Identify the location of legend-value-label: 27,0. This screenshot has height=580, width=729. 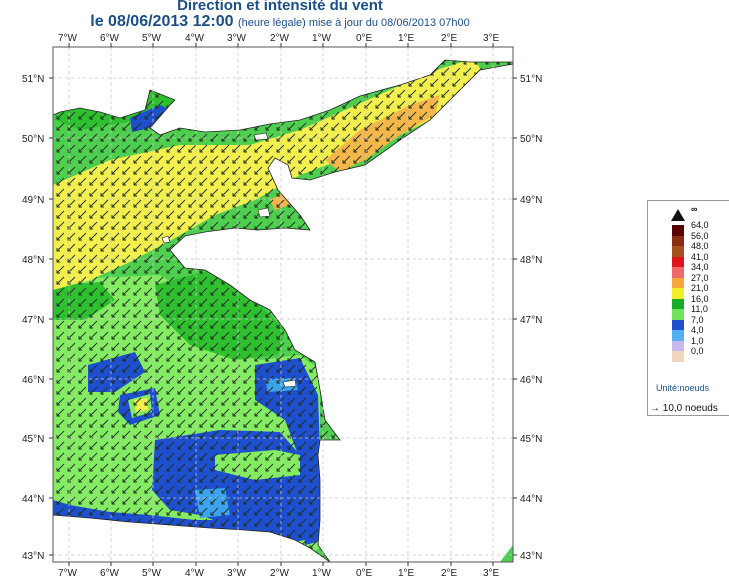
(700, 277).